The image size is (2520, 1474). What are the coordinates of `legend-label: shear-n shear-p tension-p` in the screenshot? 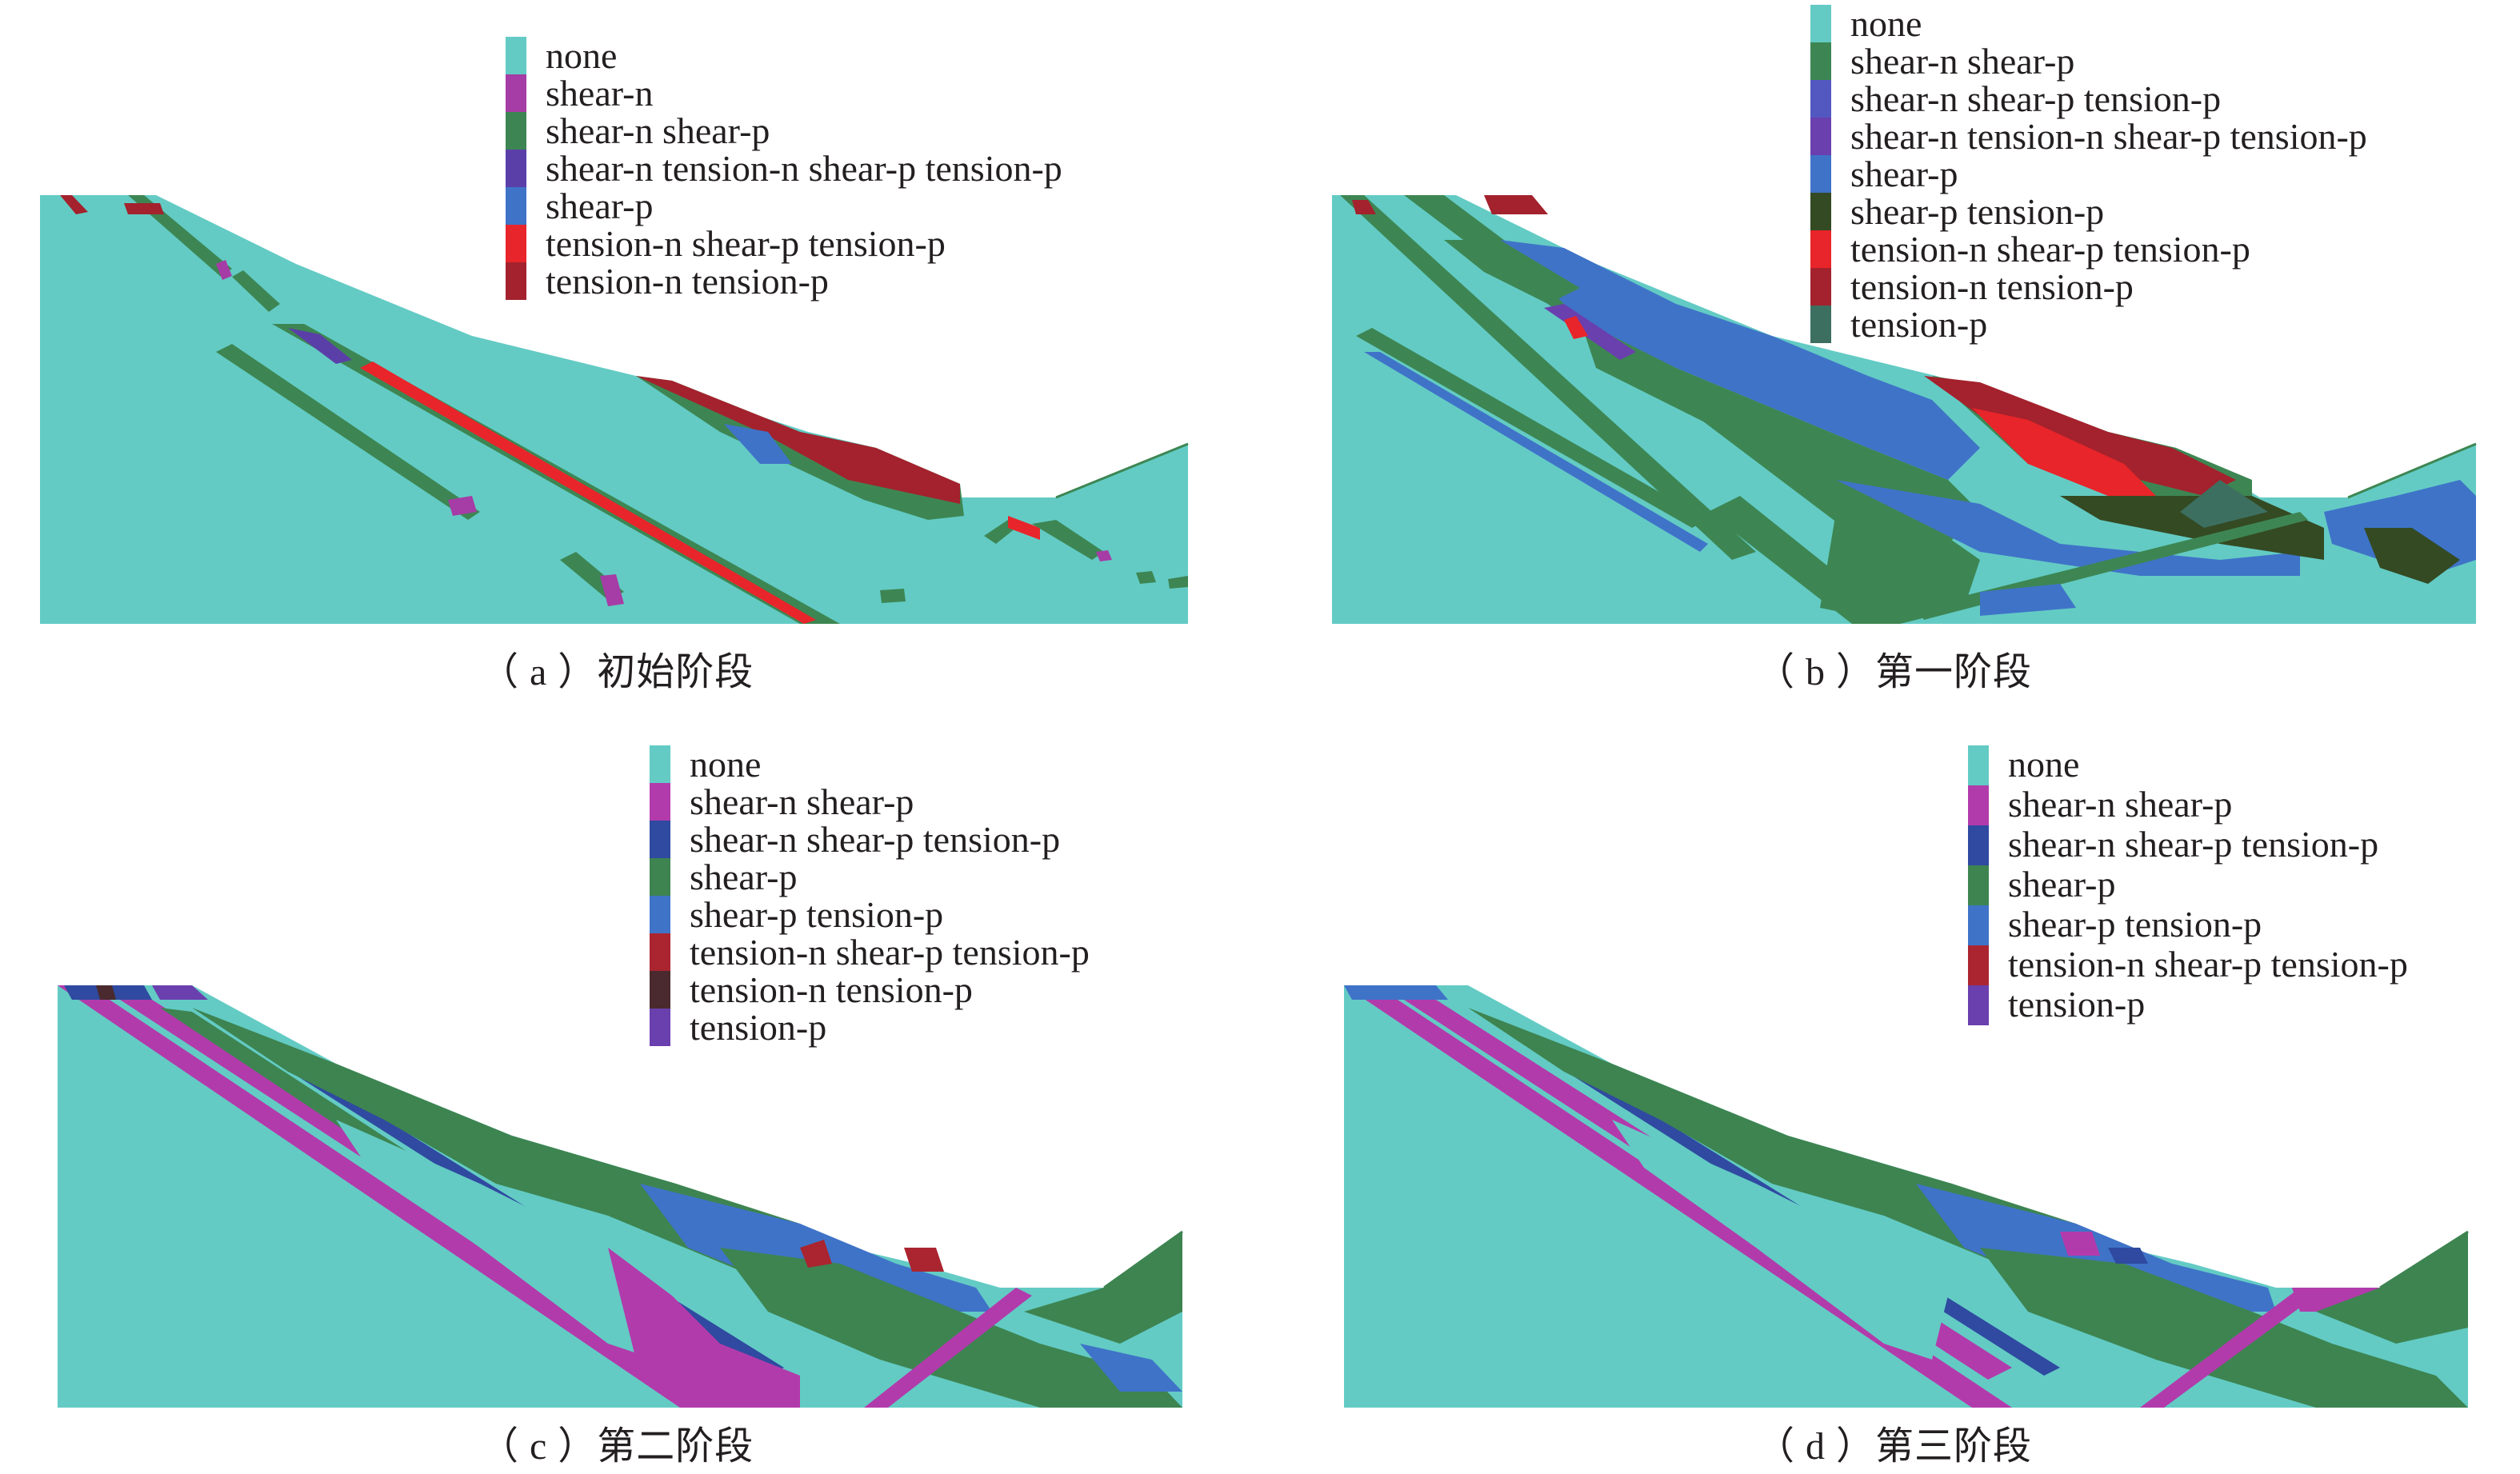 It's located at (875, 839).